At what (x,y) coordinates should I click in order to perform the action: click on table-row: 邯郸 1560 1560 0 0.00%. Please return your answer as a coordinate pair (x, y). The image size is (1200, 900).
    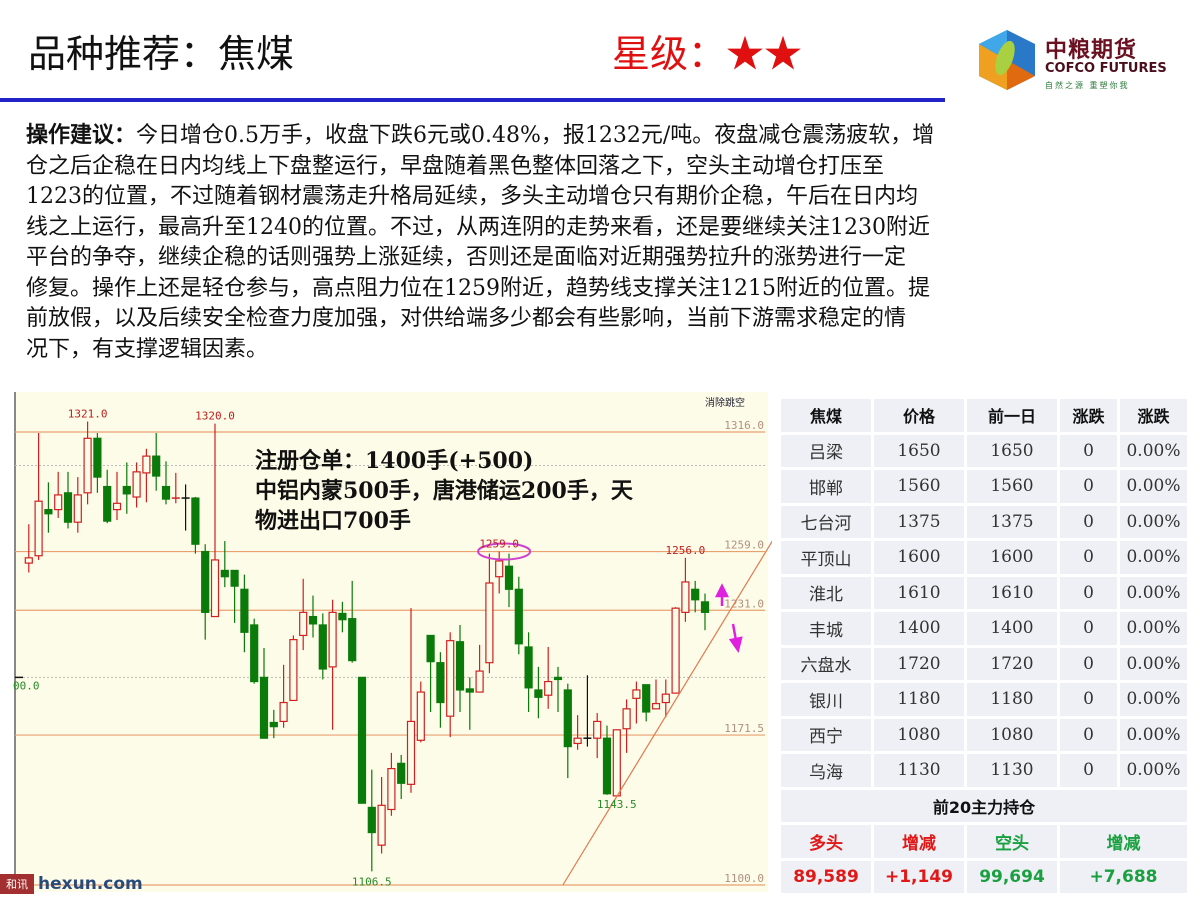
    Looking at the image, I should click on (984, 486).